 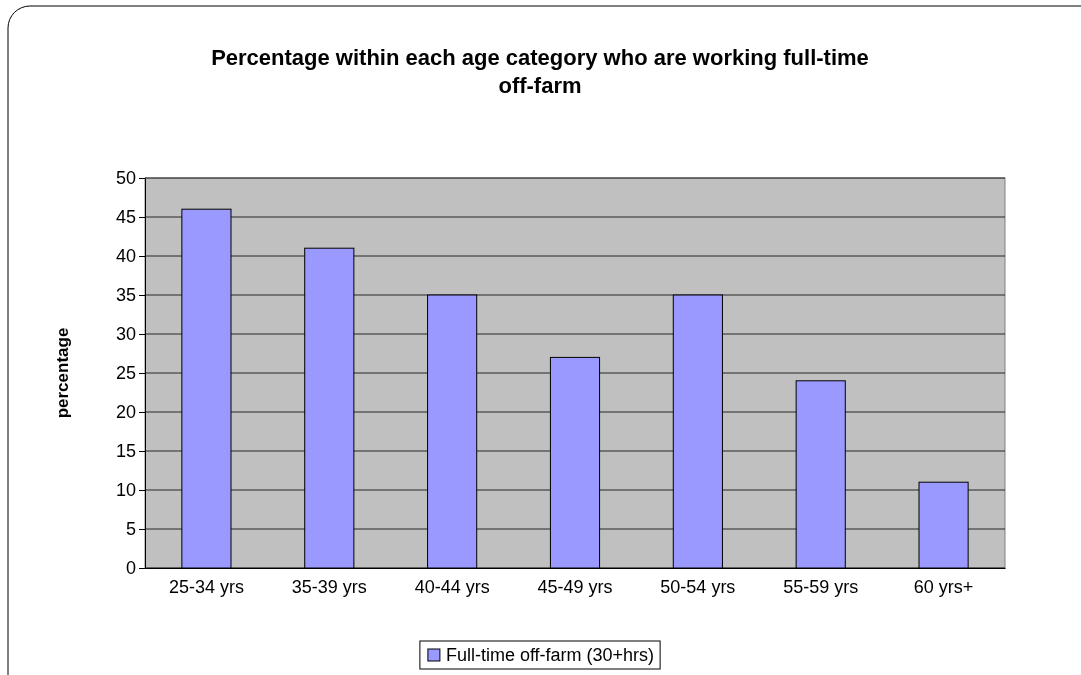 What do you see at coordinates (125, 256) in the screenshot?
I see `y-tick-label: 40` at bounding box center [125, 256].